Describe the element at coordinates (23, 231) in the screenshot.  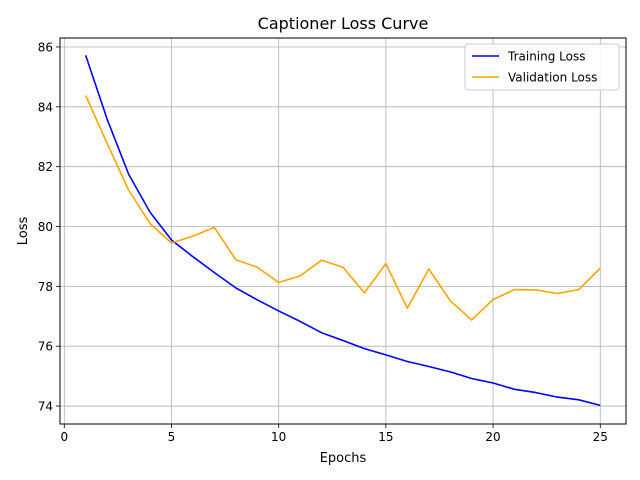
I see `y-axis-label: Loss` at that location.